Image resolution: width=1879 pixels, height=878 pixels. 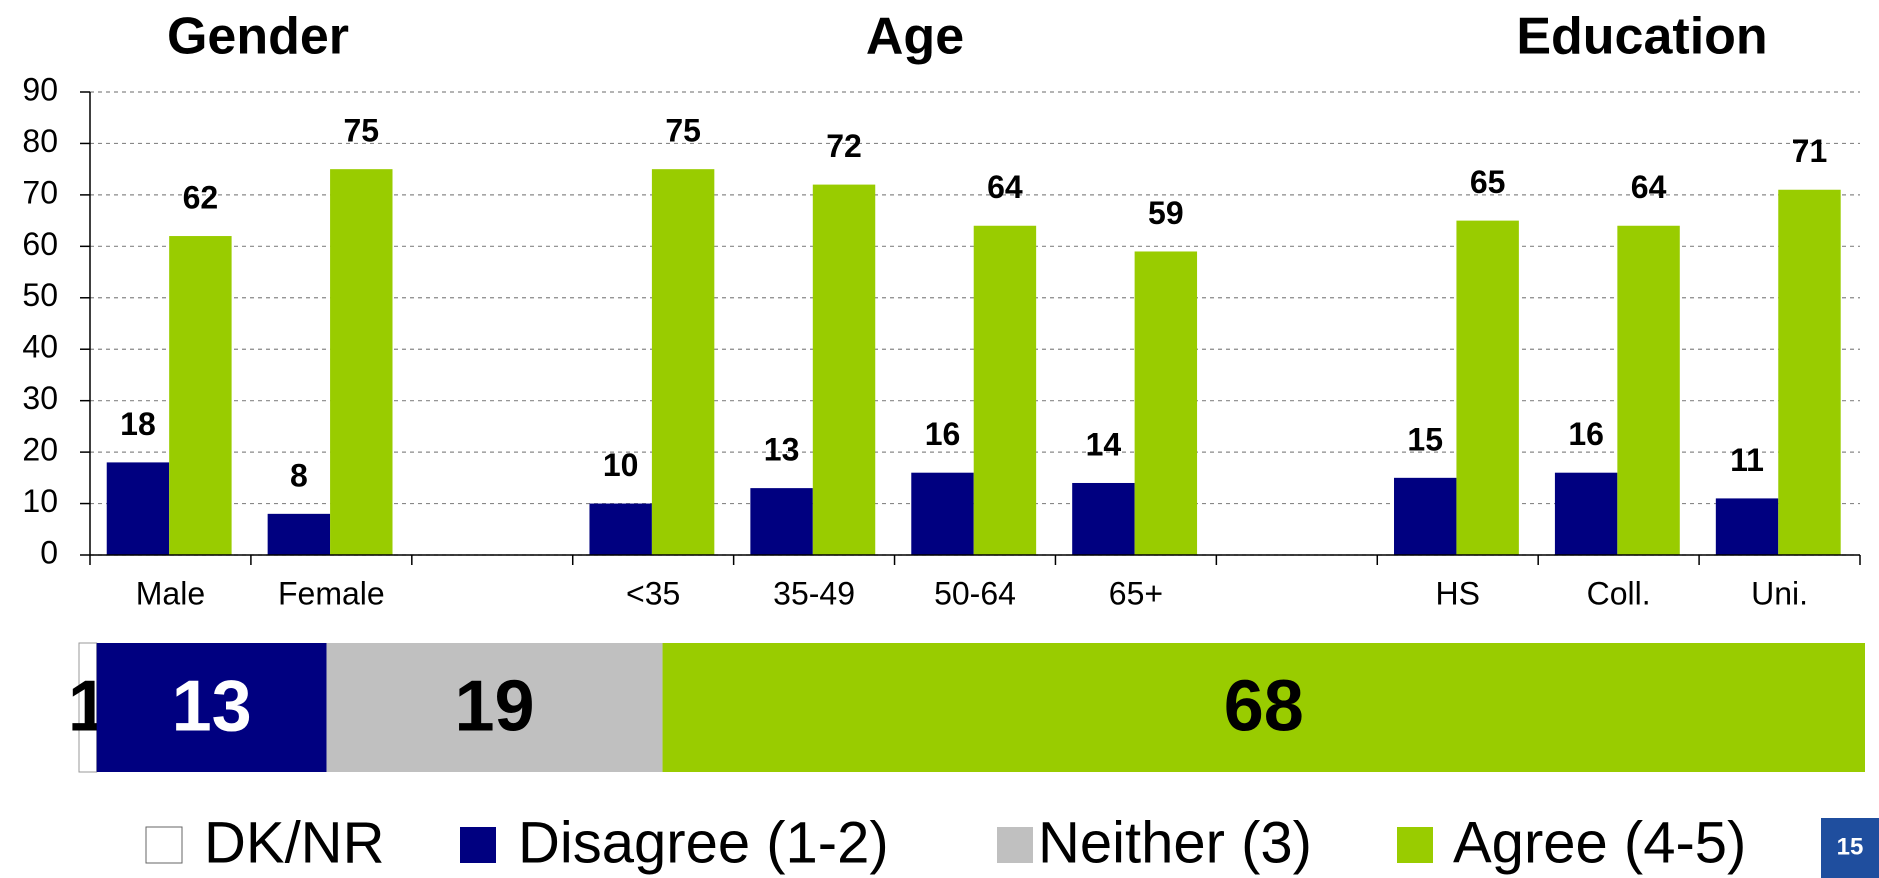 I want to click on y-tick-label: 40, so click(x=40, y=347).